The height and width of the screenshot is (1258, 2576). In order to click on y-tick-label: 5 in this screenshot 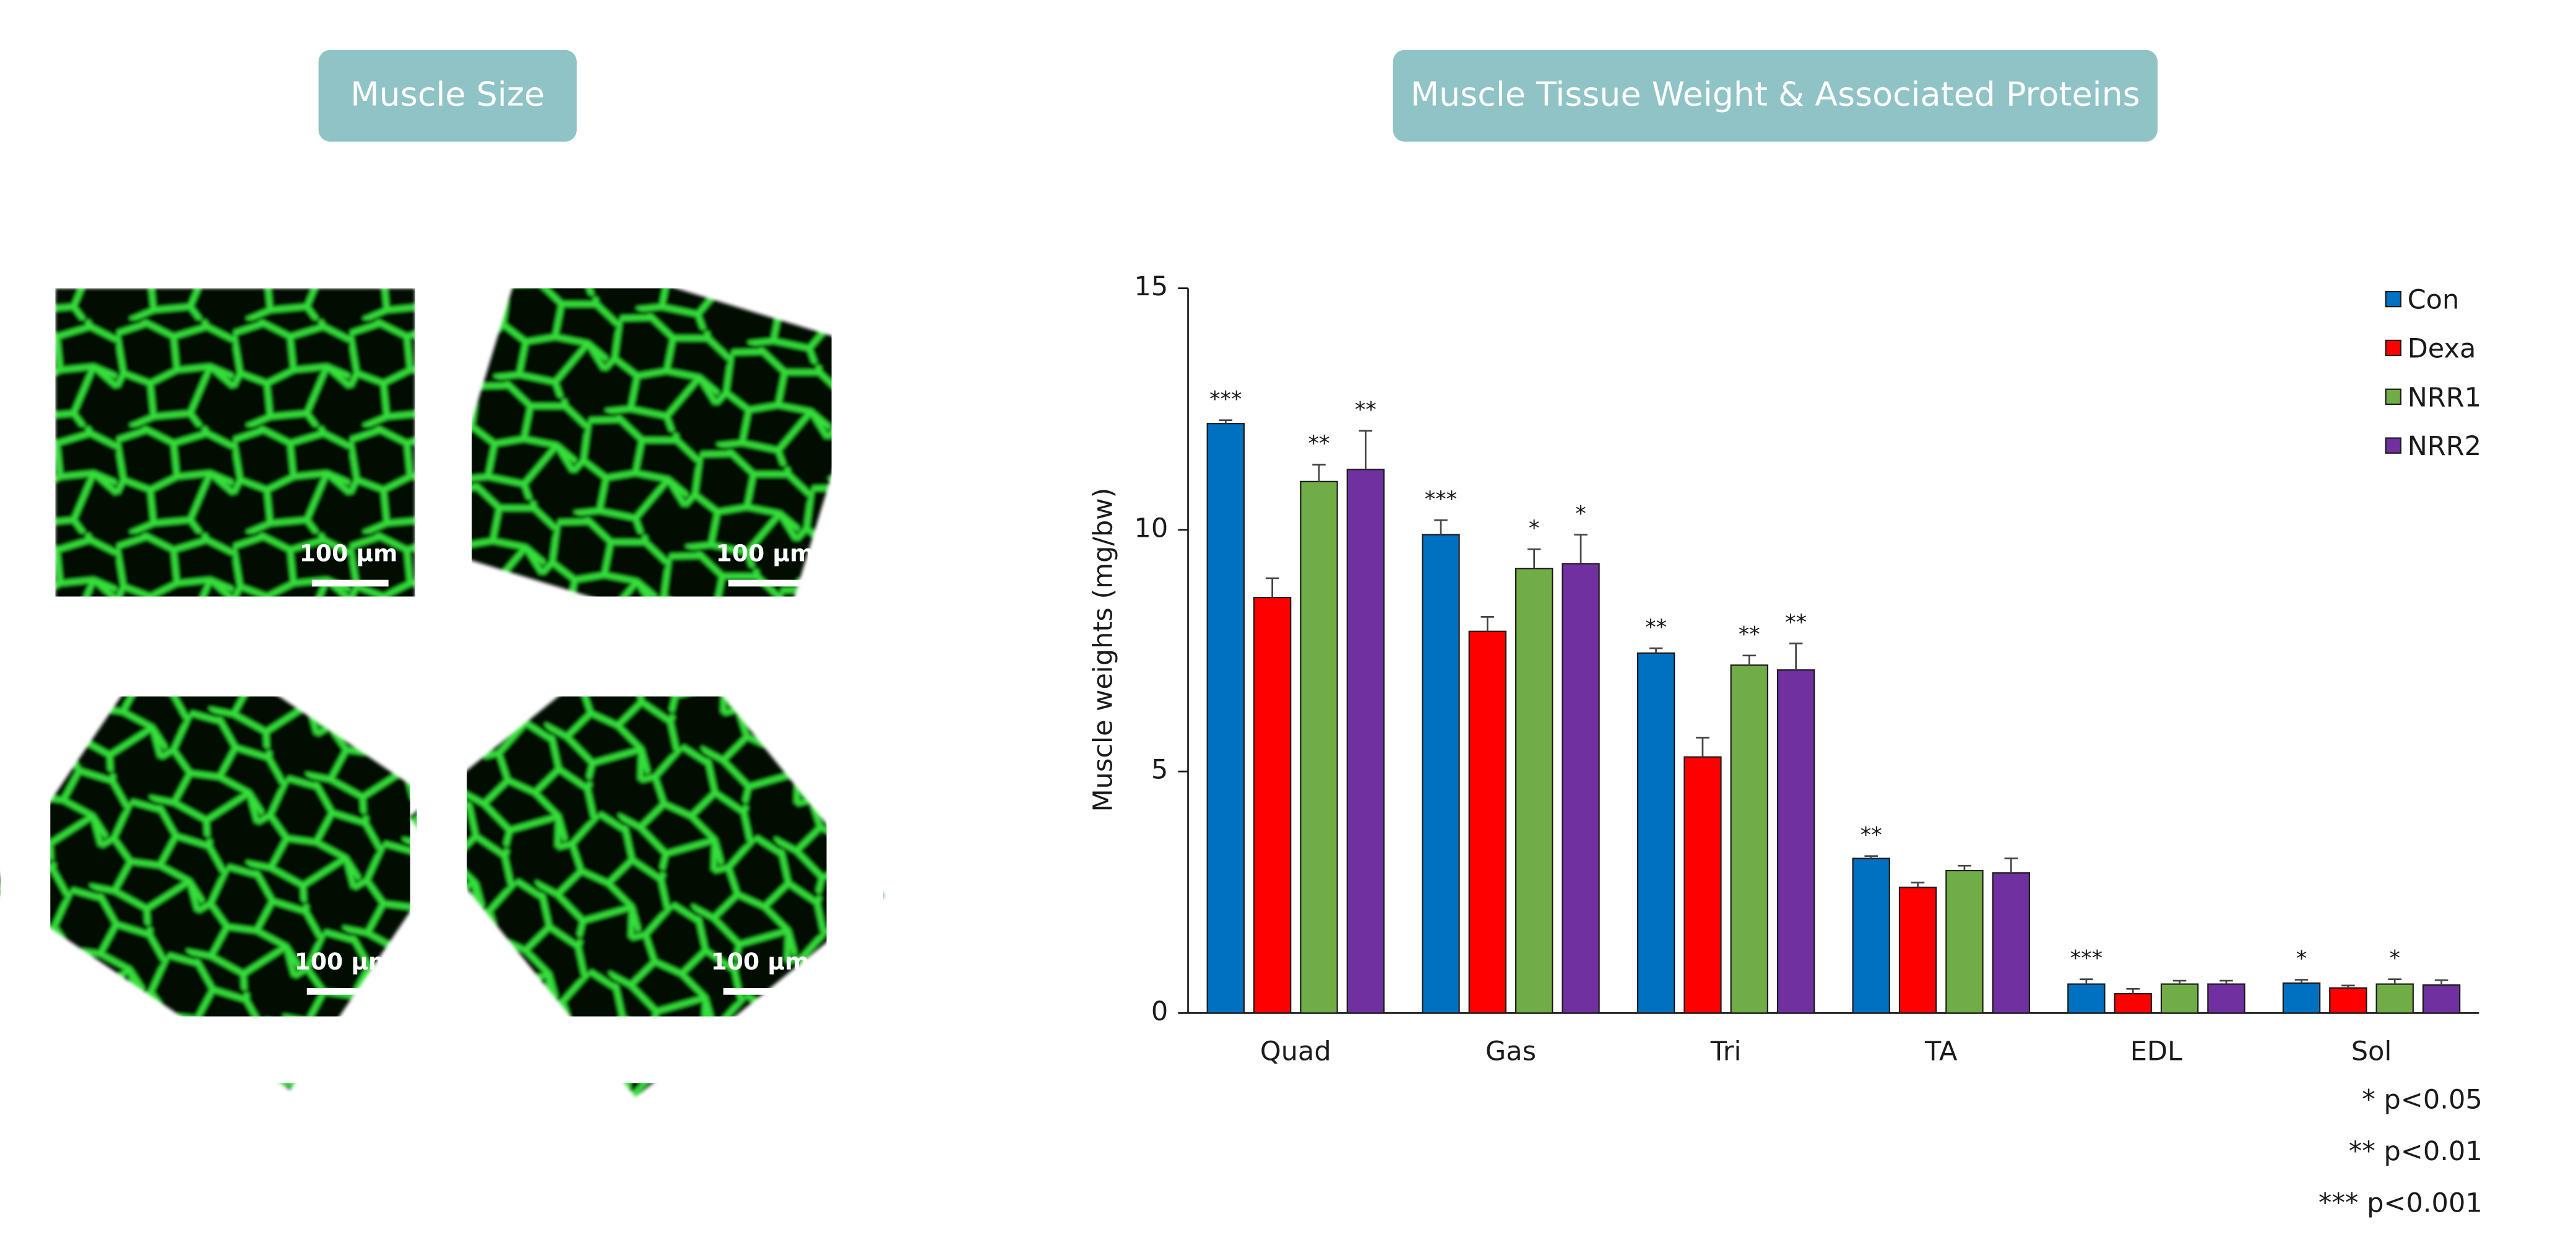, I will do `click(1159, 770)`.